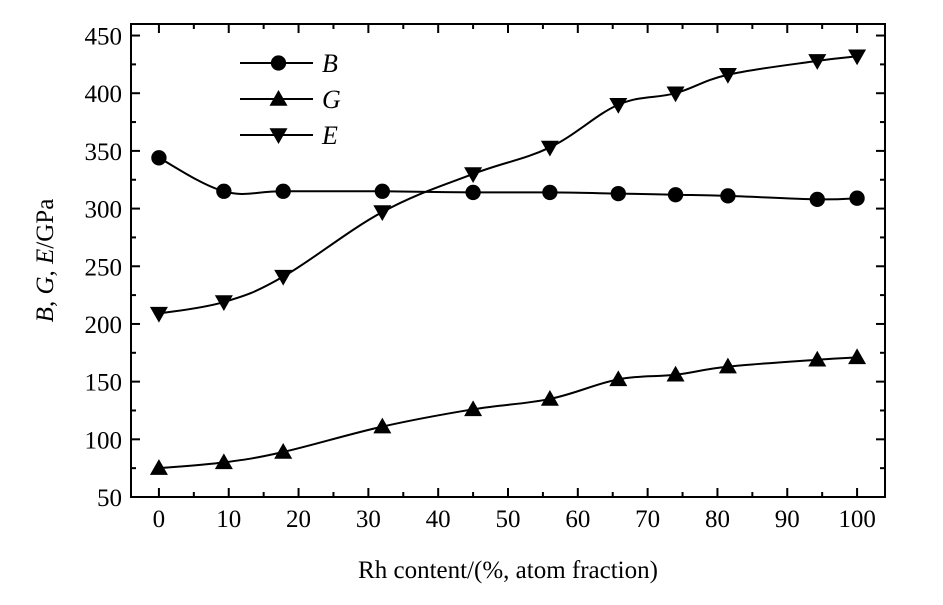  Describe the element at coordinates (104, 383) in the screenshot. I see `y-tick-label: 150` at that location.